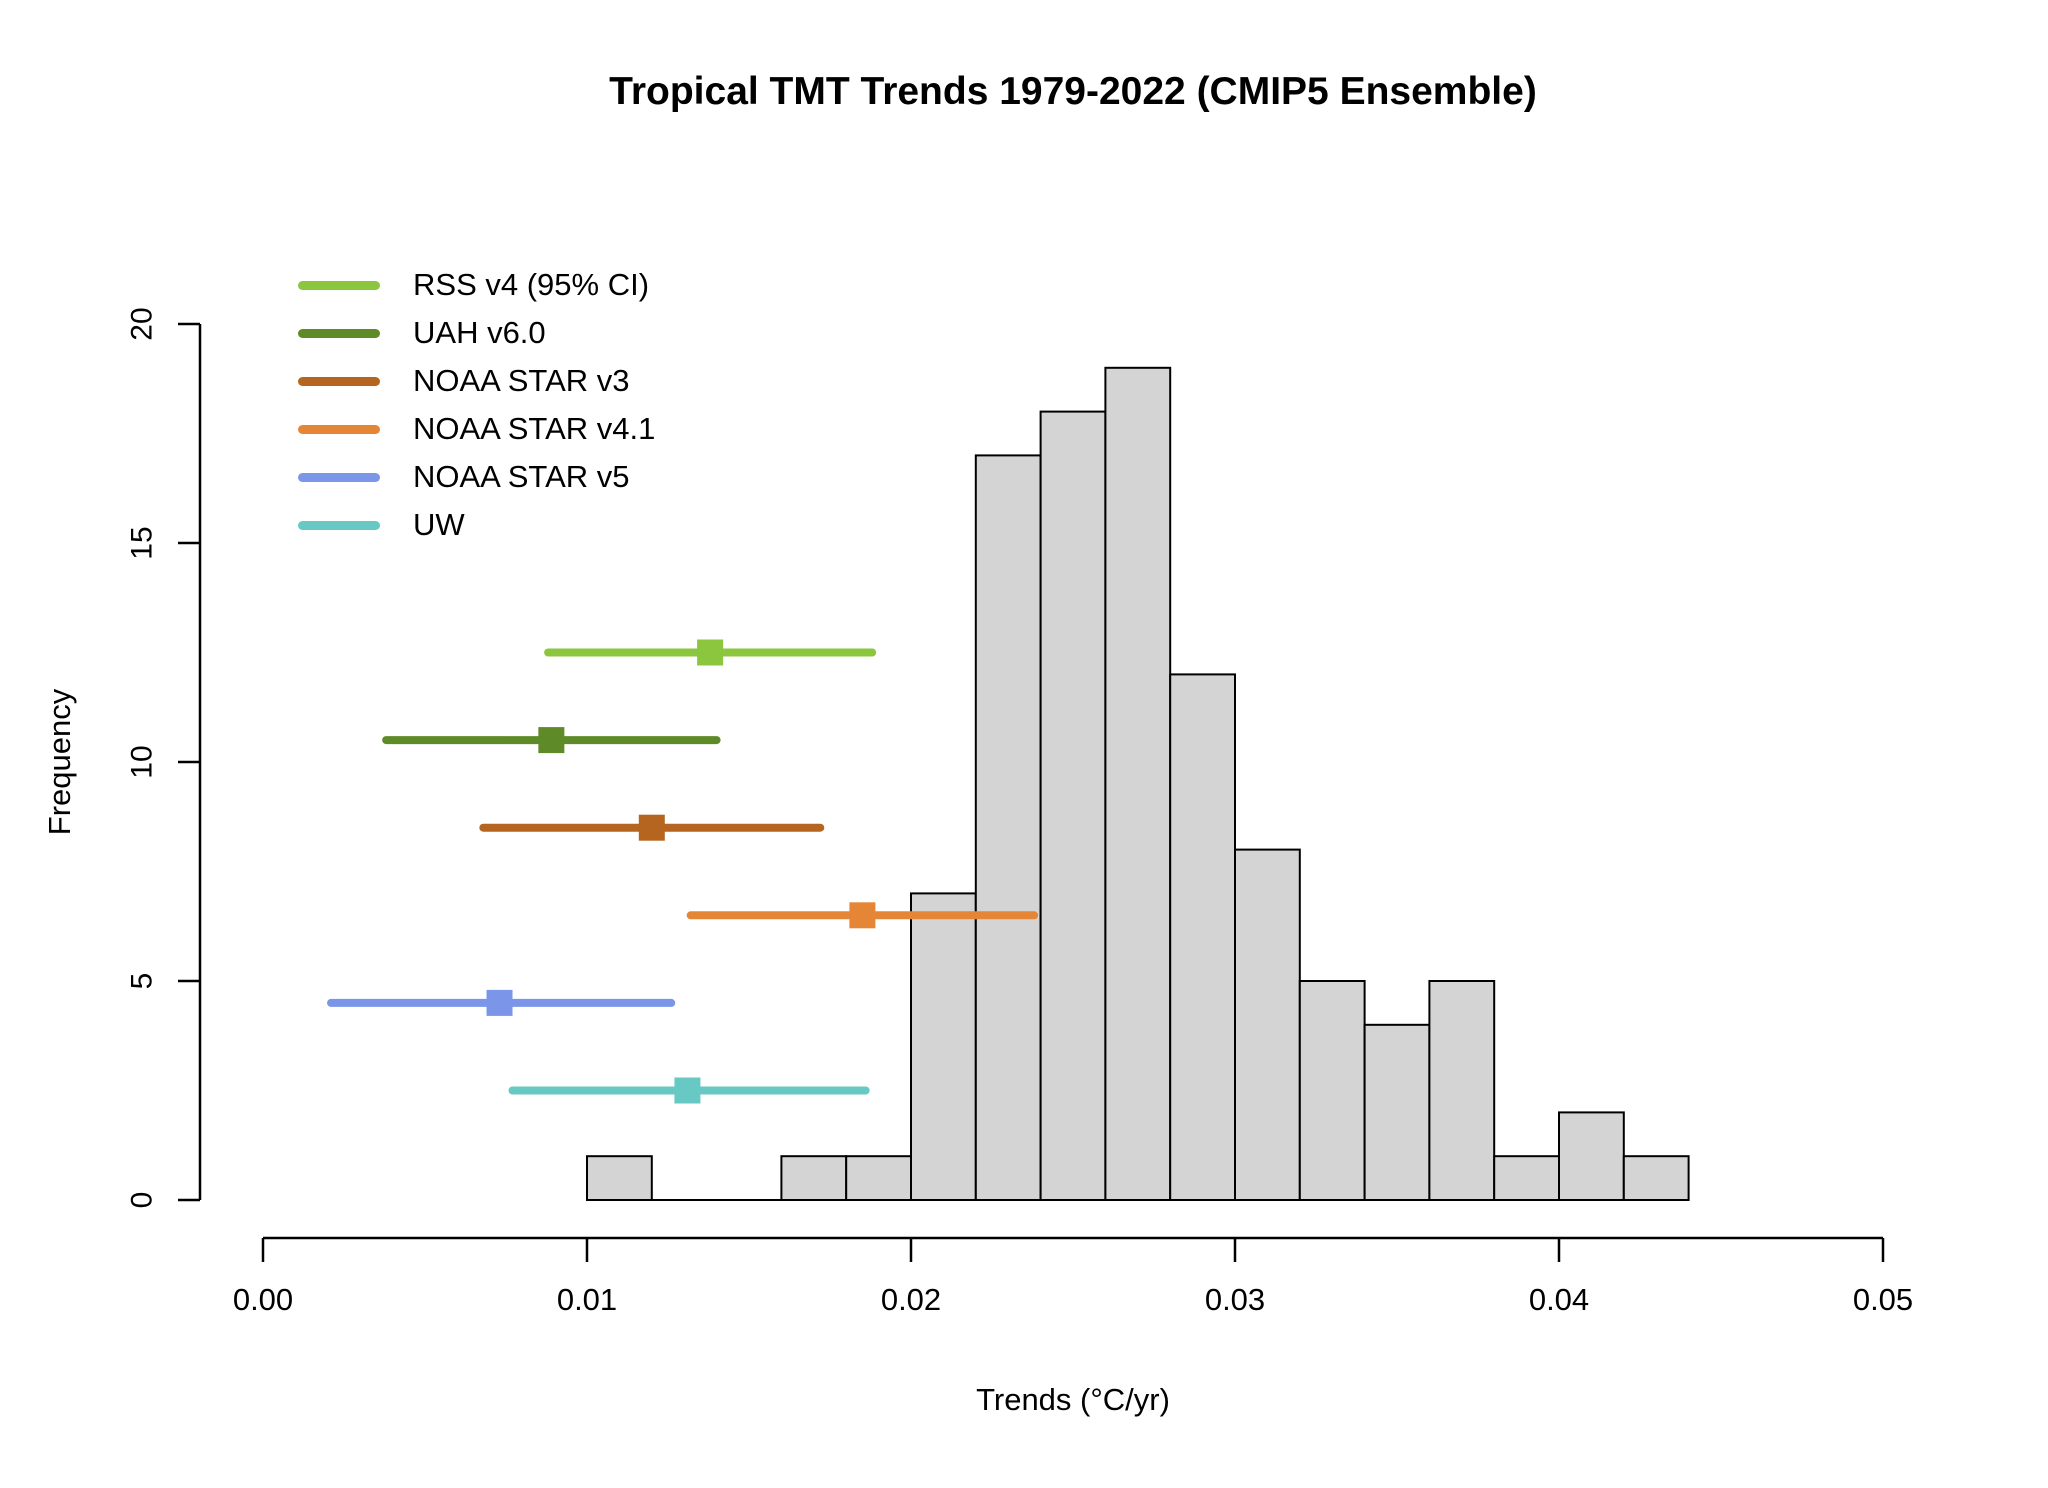 This screenshot has width=2048, height=1488. Describe the element at coordinates (911, 1299) in the screenshot. I see `x-tick-label: 0.02` at that location.